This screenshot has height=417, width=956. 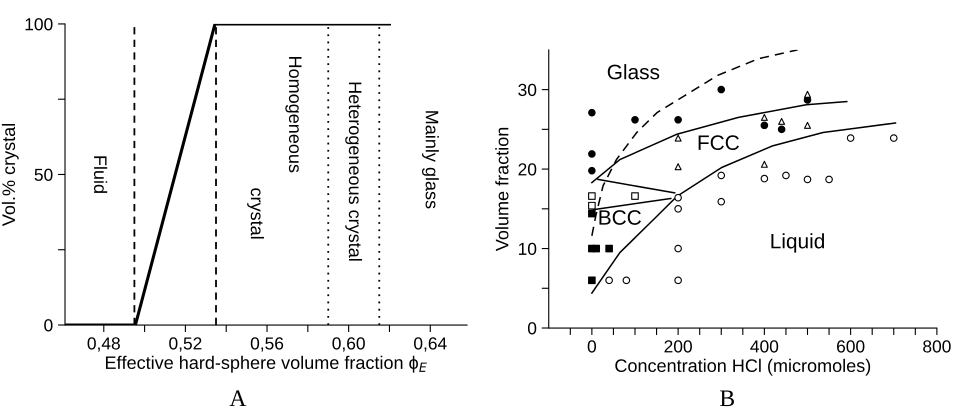 What do you see at coordinates (764, 346) in the screenshot?
I see `x-tick-label: 400` at bounding box center [764, 346].